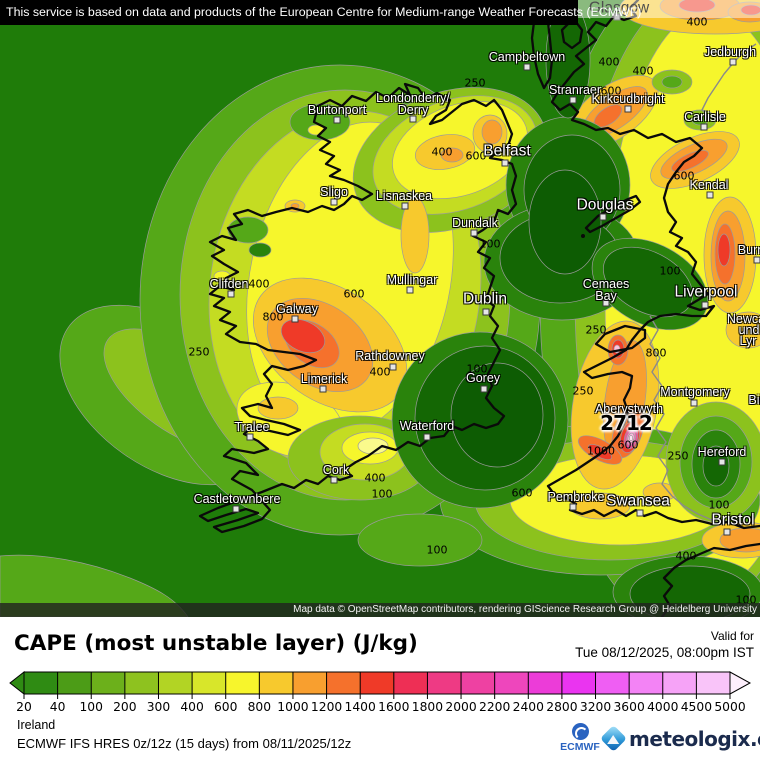 This screenshot has height=760, width=760. I want to click on contour-value-label: 800, so click(656, 353).